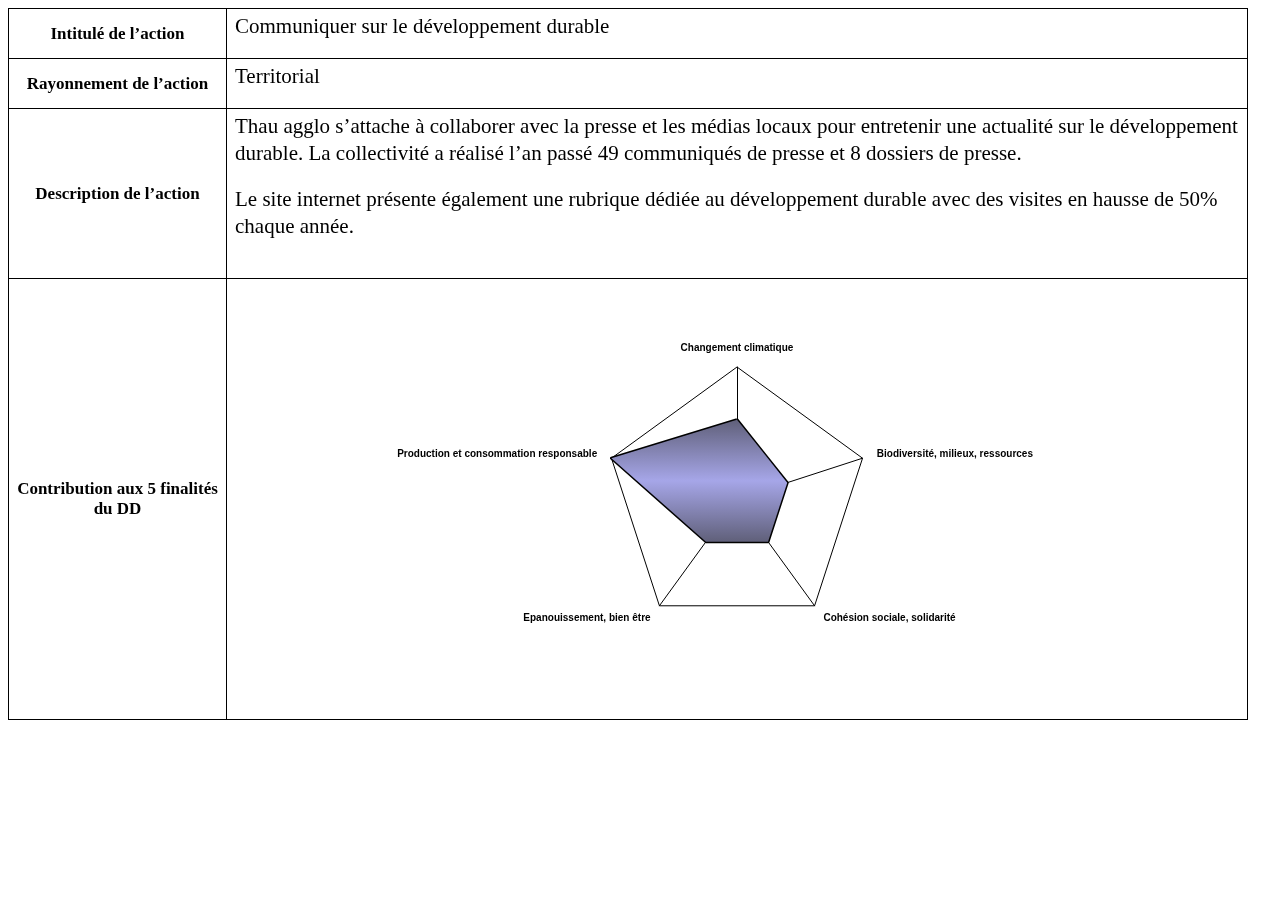 This screenshot has width=1267, height=922. I want to click on text: Territorial, so click(737, 83).